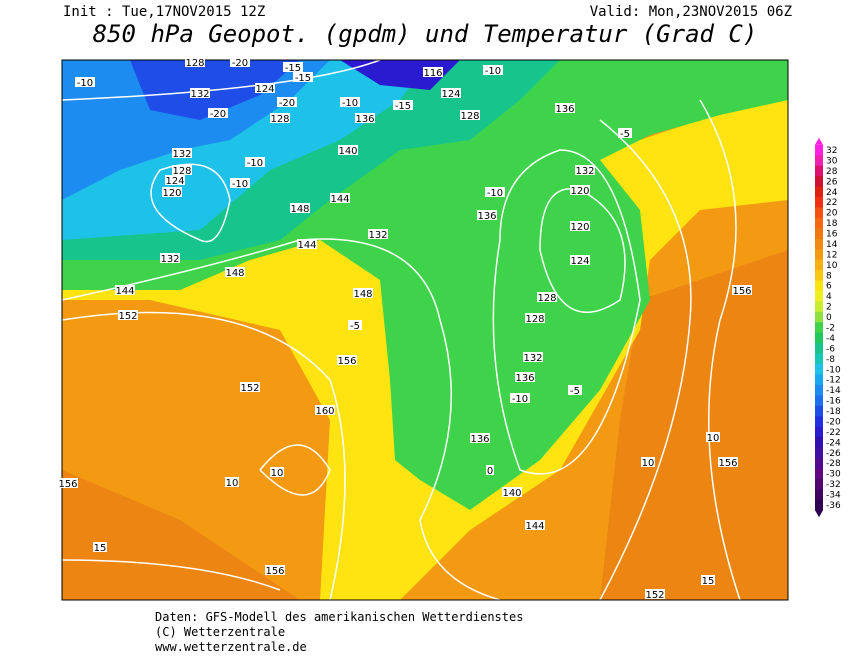 The image size is (850, 657). I want to click on contour-label: 144, so click(307, 245).